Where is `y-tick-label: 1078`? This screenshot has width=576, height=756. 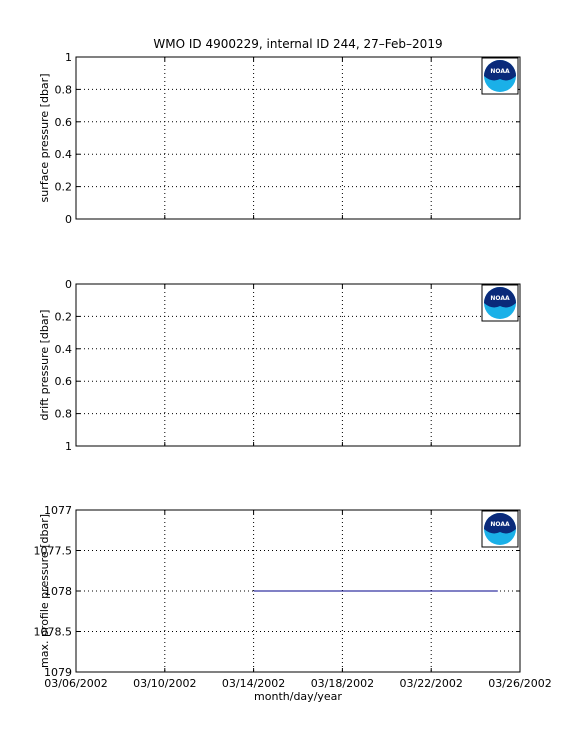
y-tick-label: 1078 is located at coordinates (58, 591).